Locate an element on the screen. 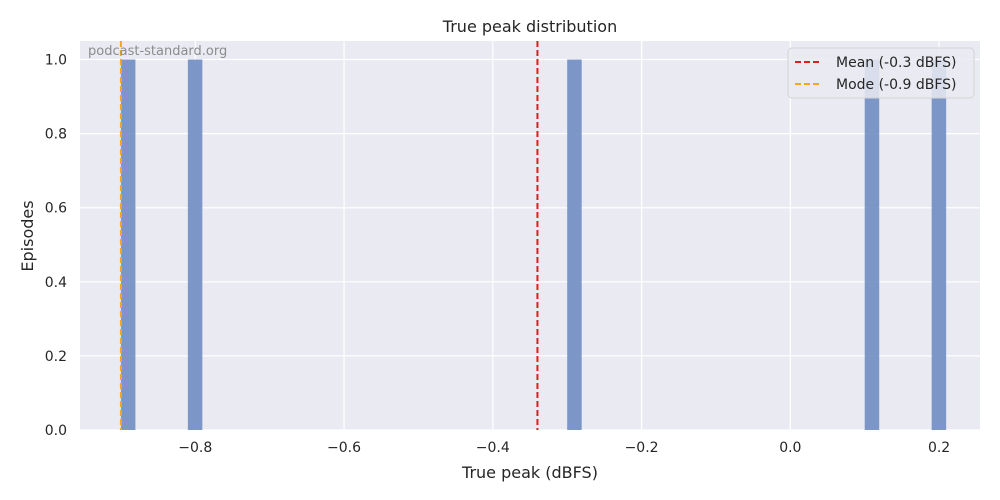  legend-label: Mode (-0.9 dBFS) is located at coordinates (896, 85).